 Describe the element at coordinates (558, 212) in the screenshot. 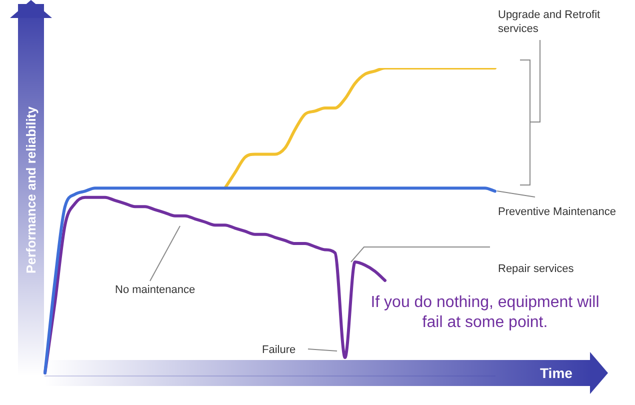

I see `text: Preventive Maintenance` at that location.